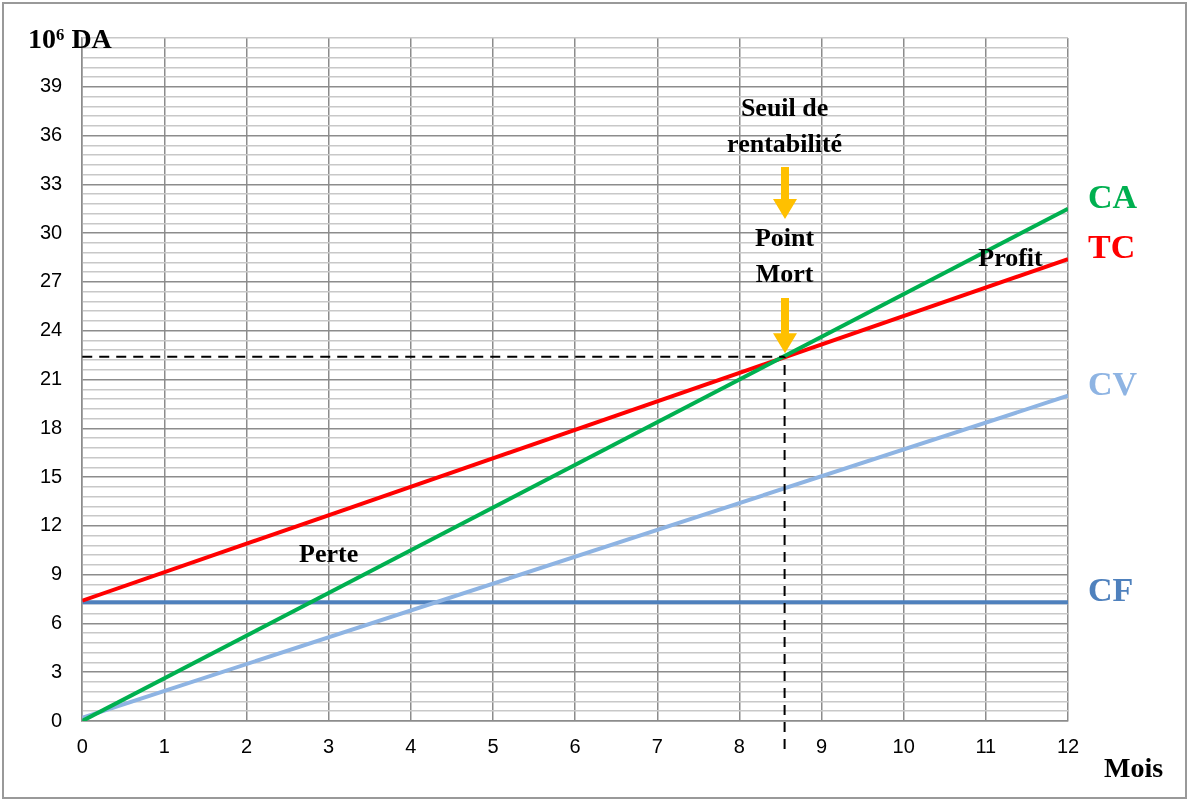  Describe the element at coordinates (1113, 196) in the screenshot. I see `series-label: CA` at that location.